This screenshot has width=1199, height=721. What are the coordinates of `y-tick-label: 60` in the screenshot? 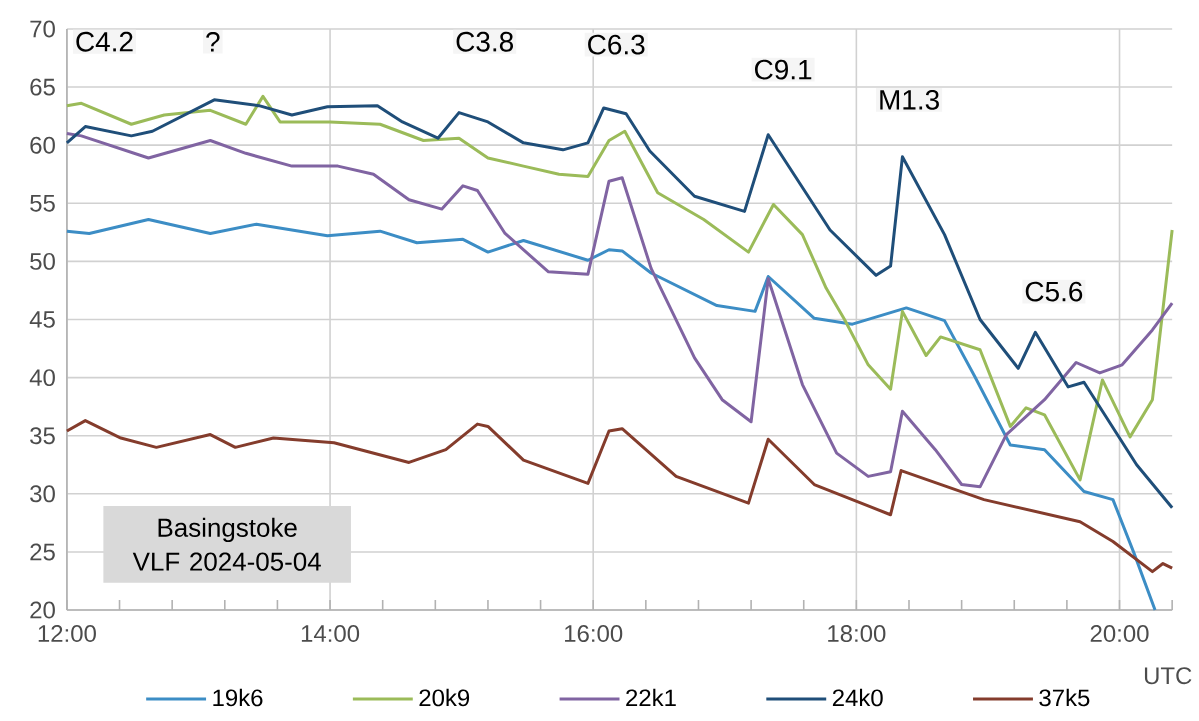 It's located at (42, 145).